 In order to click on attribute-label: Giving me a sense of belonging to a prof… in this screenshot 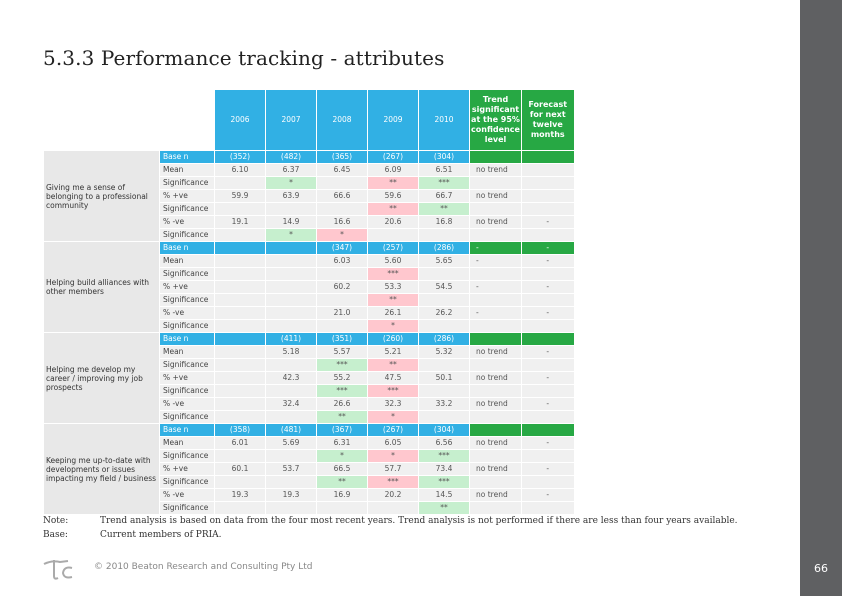, I will do `click(101, 196)`.